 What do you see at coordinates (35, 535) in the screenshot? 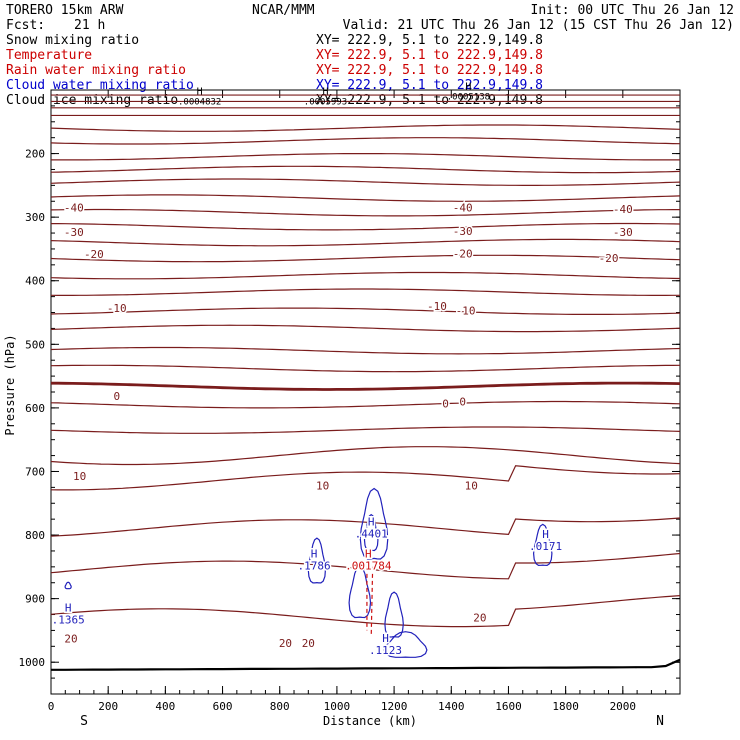
I see `y-tick-label: 800` at bounding box center [35, 535].